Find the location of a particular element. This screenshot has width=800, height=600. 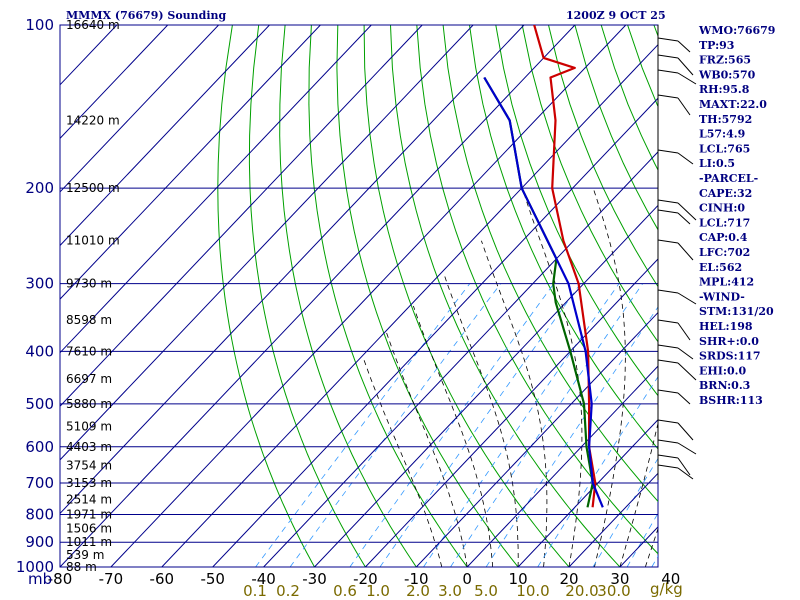

height-label: 7610 m is located at coordinates (89, 351).